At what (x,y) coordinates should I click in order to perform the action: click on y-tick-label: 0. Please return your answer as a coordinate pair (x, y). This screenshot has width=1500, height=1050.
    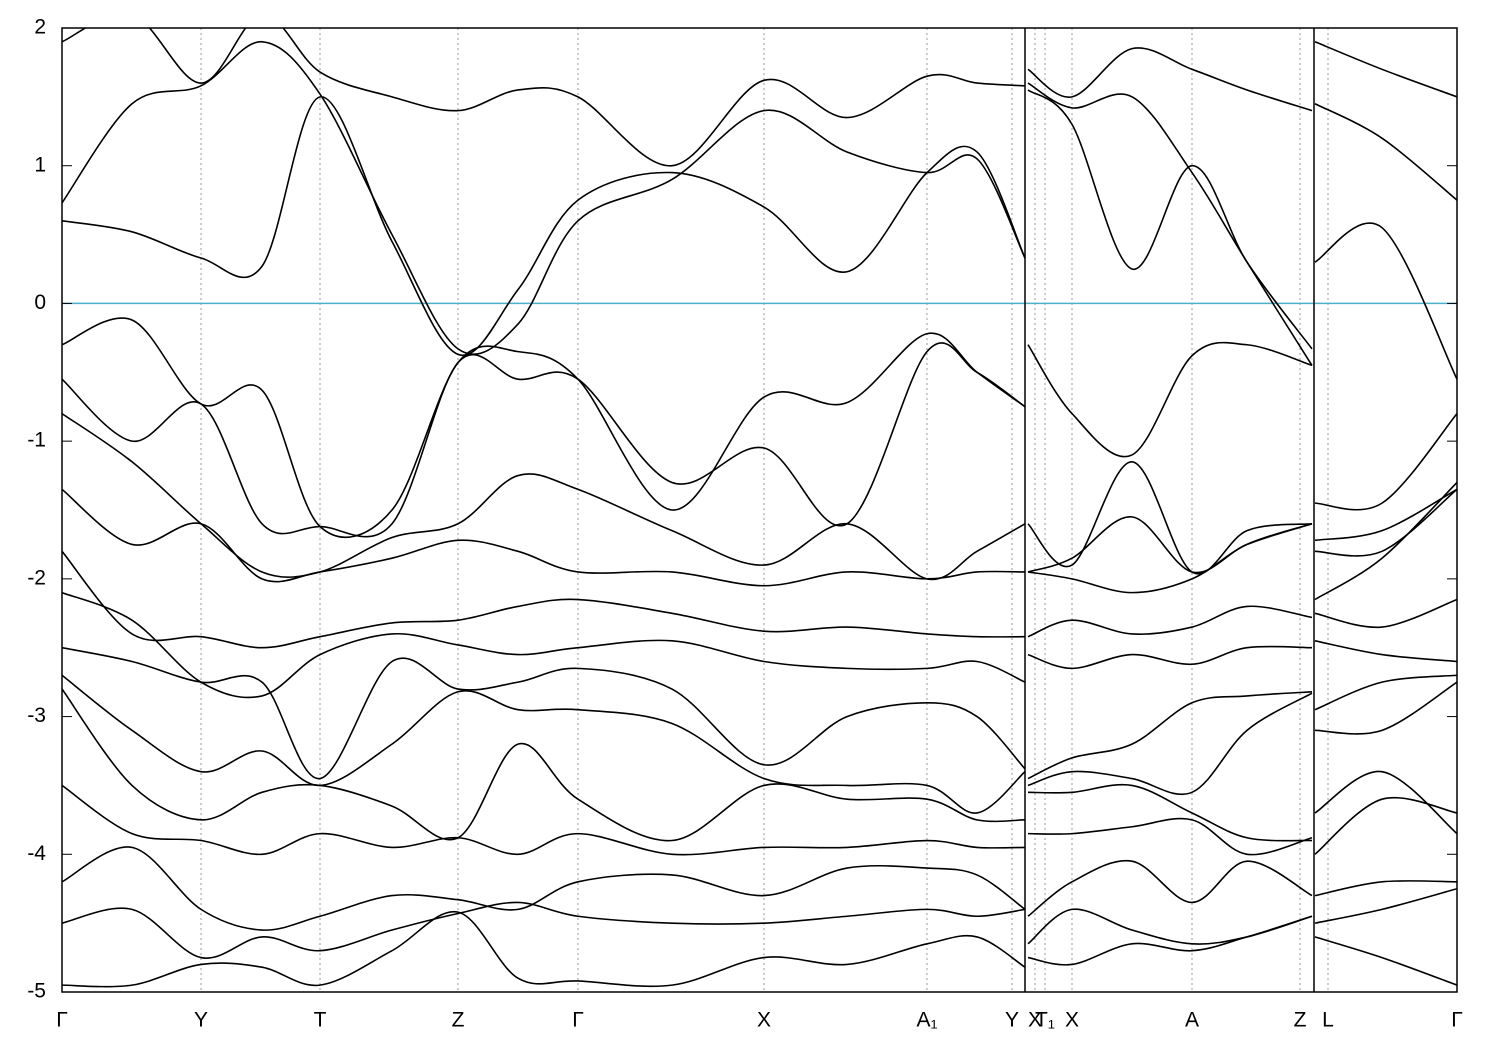
    Looking at the image, I should click on (40, 302).